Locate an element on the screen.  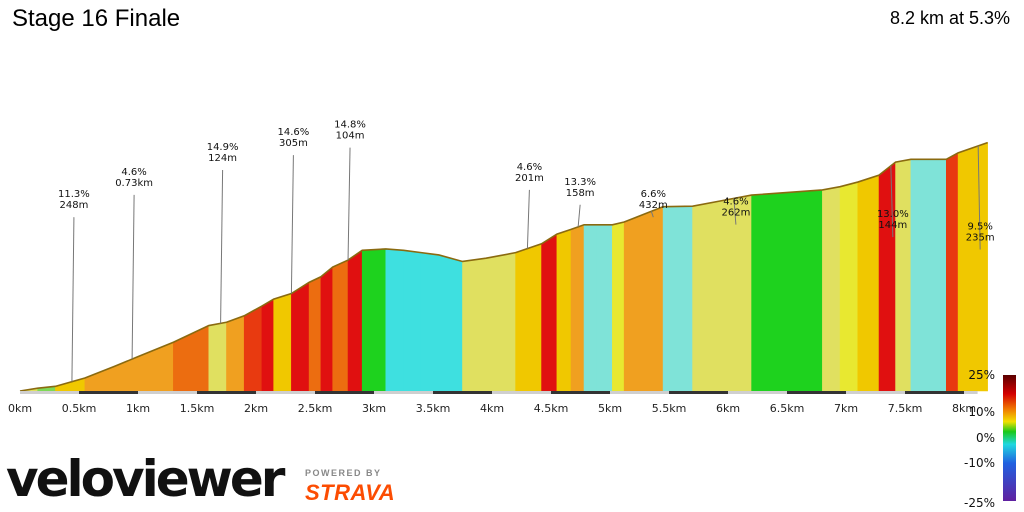
x-tick-label: 8km is located at coordinates (964, 408).